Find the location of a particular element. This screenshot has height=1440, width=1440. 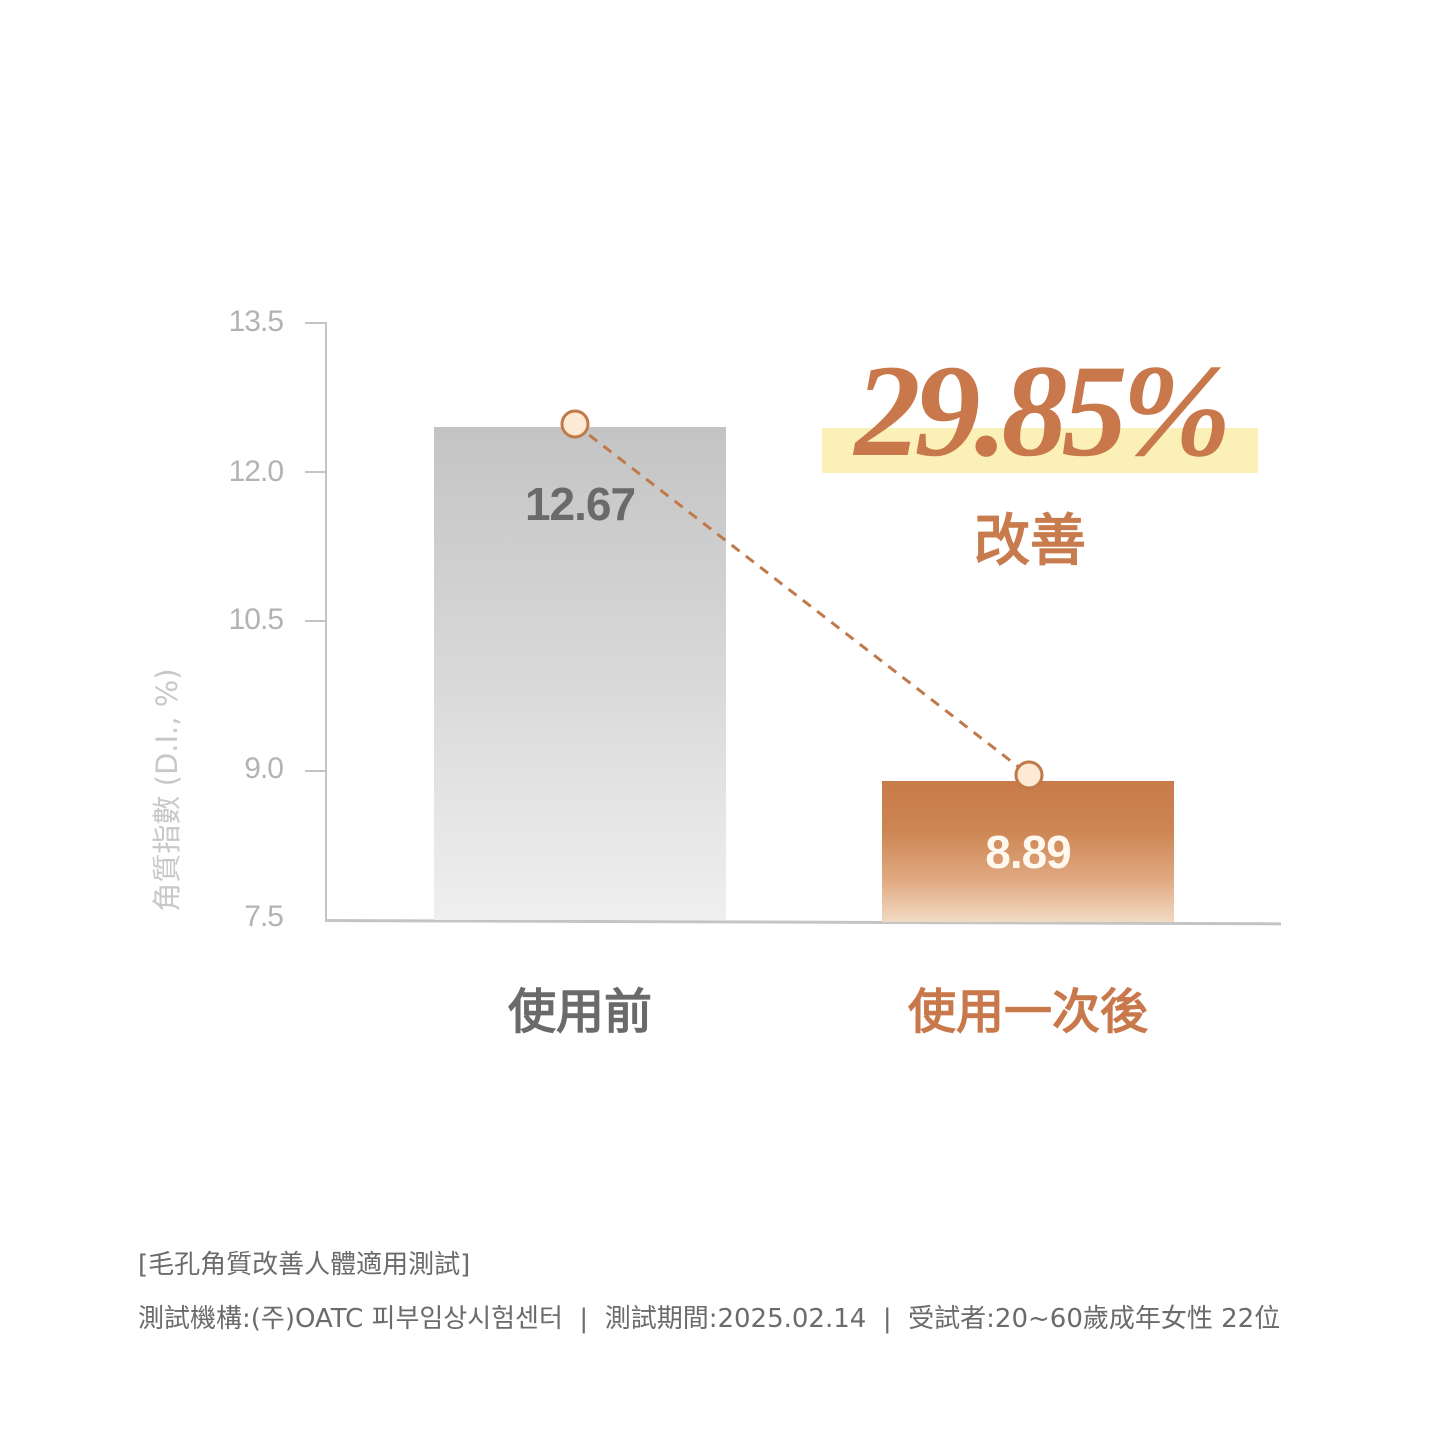

bar-after: 8.89 is located at coordinates (1028, 851).